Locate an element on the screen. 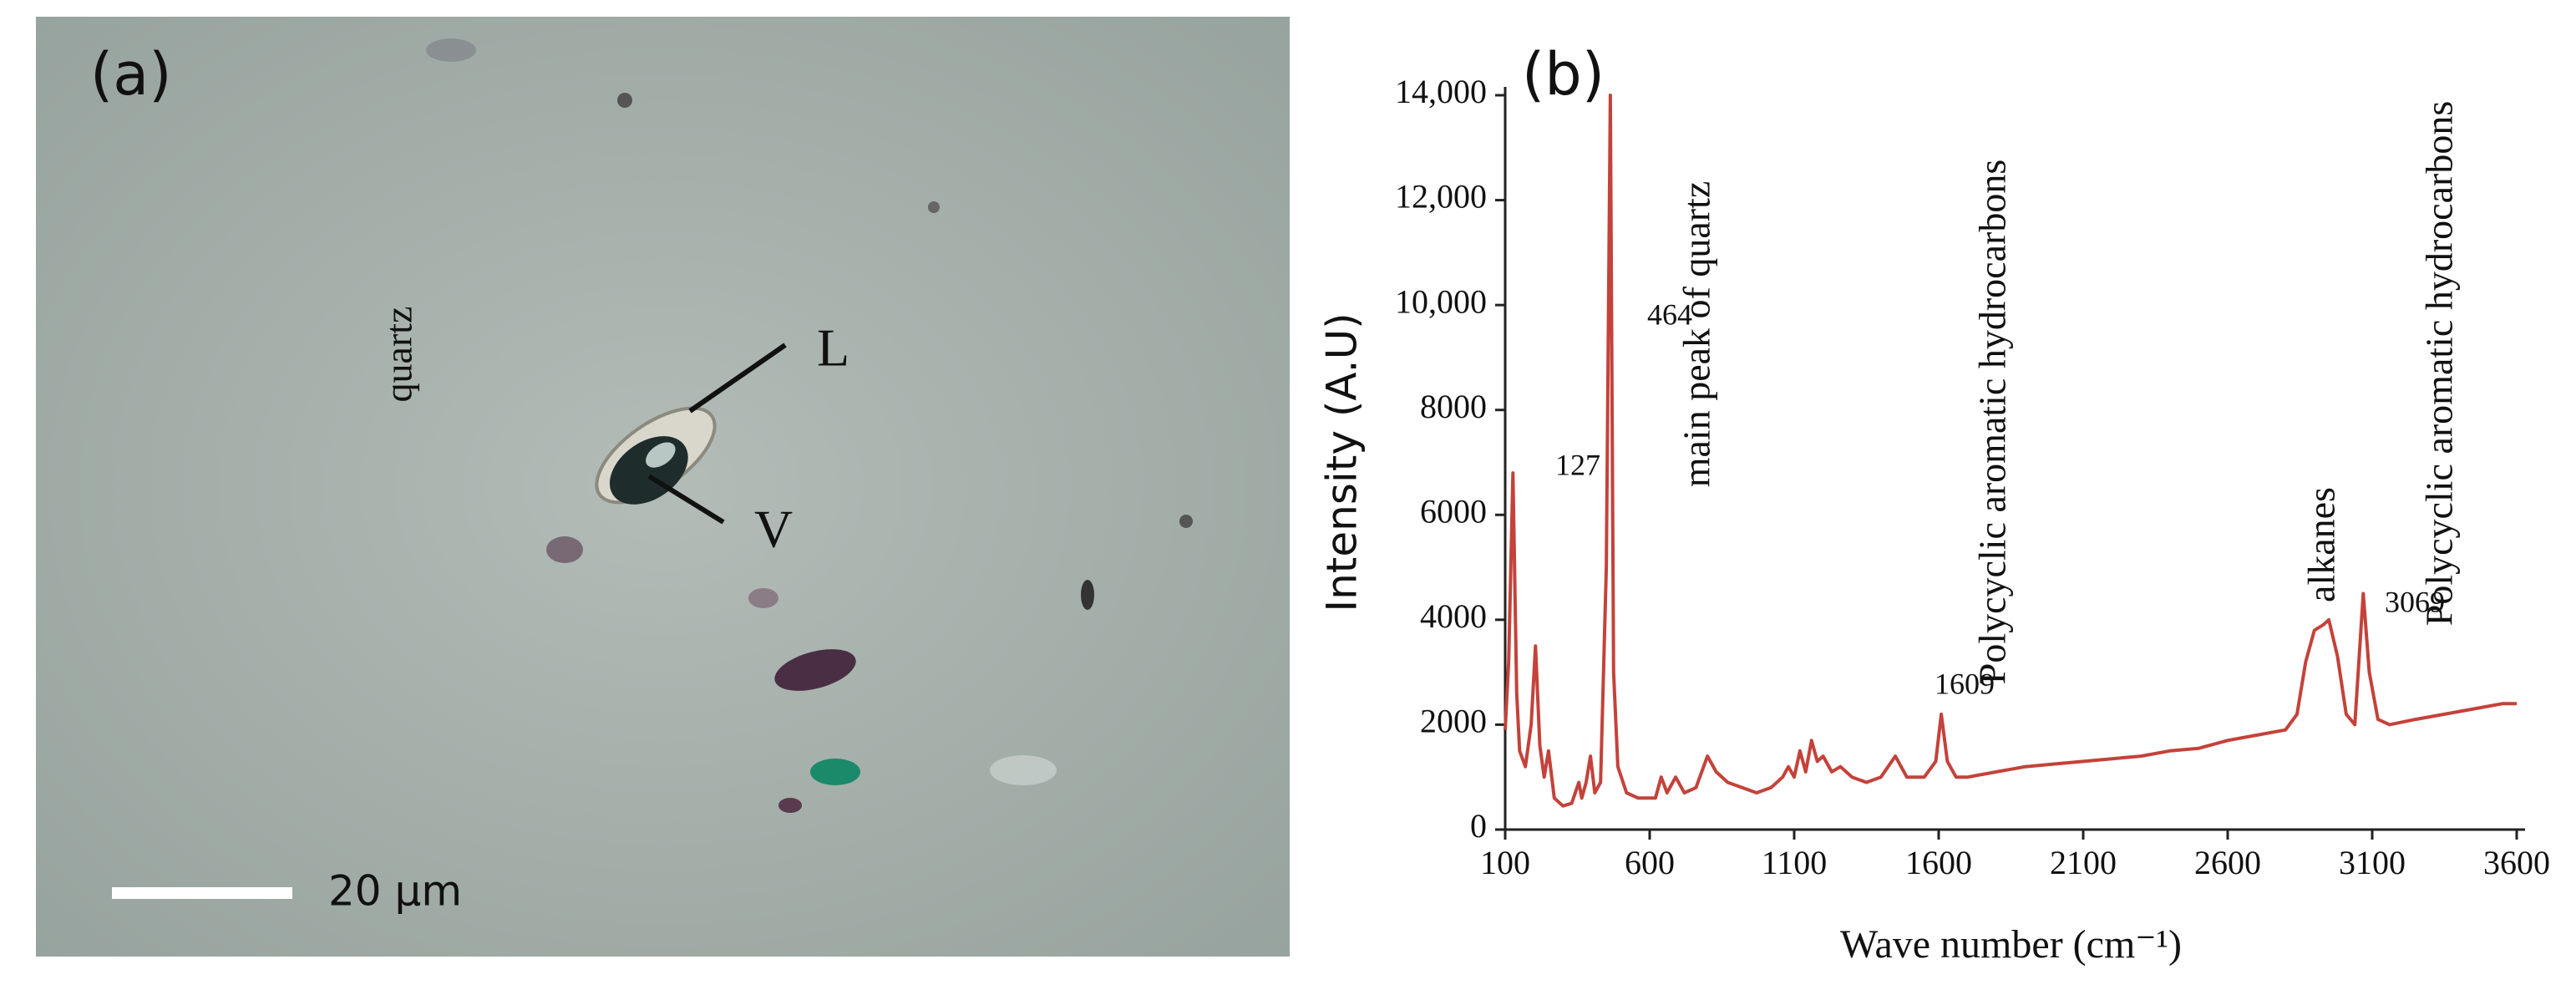 This screenshot has height=1000, width=2576. y-tick-label: 8000 is located at coordinates (1453, 406).